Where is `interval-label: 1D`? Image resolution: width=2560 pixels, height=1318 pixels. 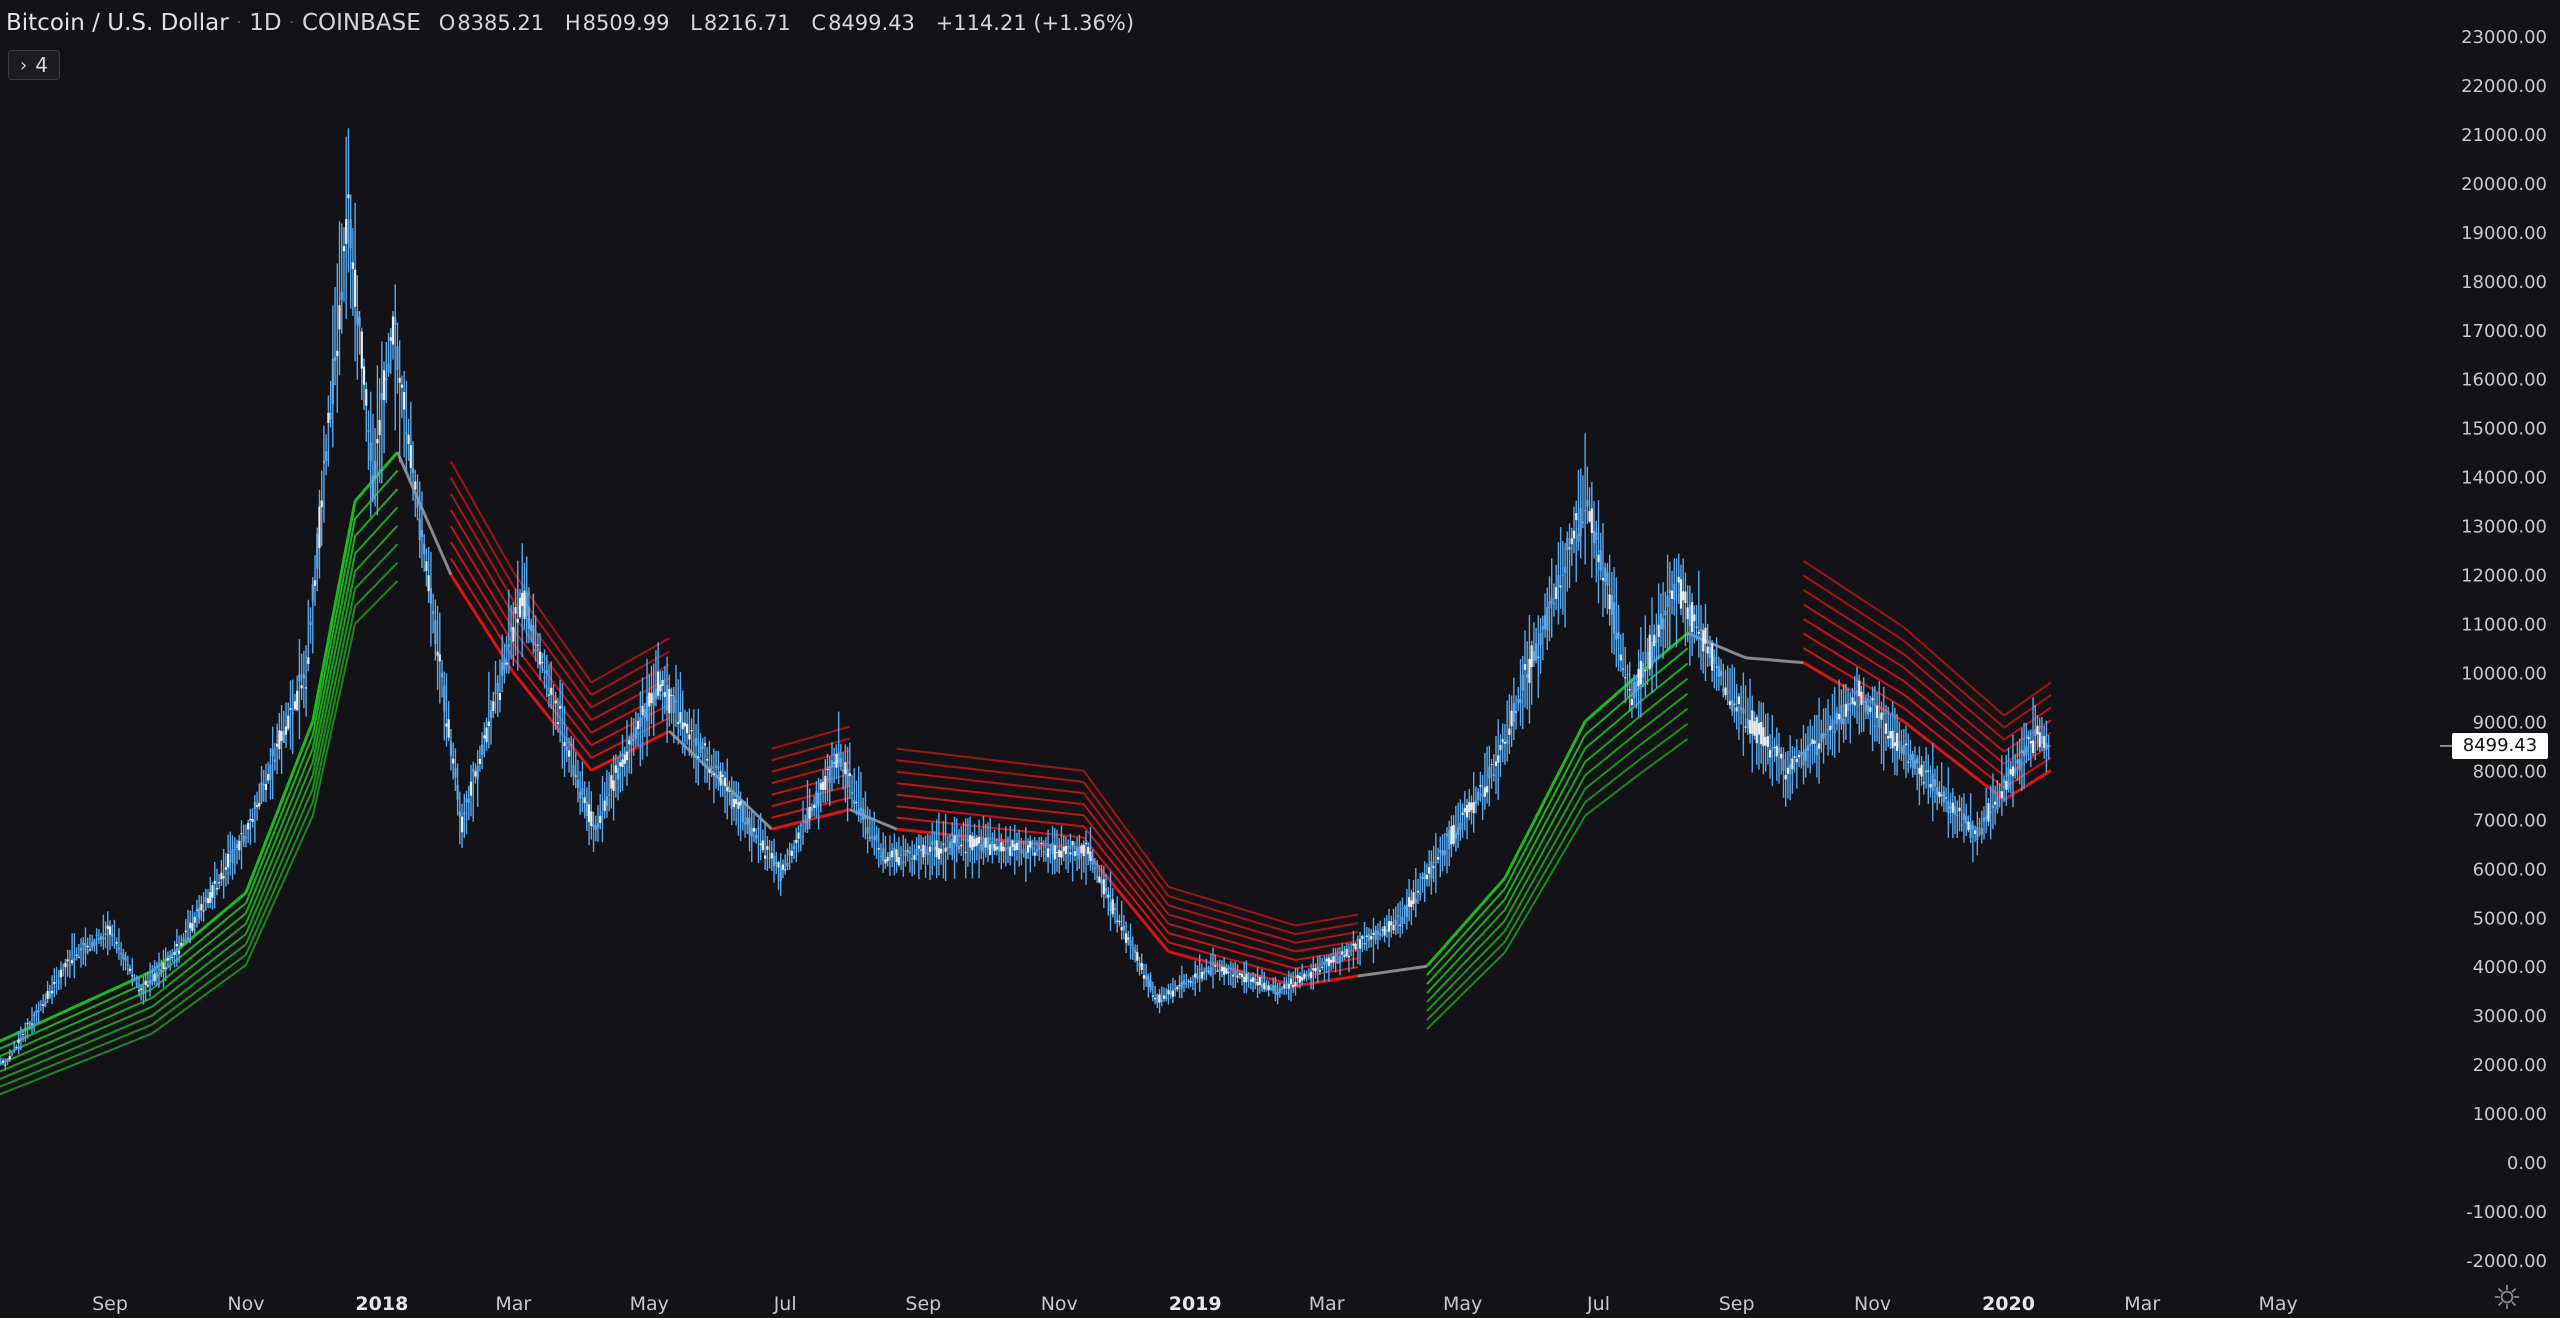
interval-label: 1D is located at coordinates (265, 23).